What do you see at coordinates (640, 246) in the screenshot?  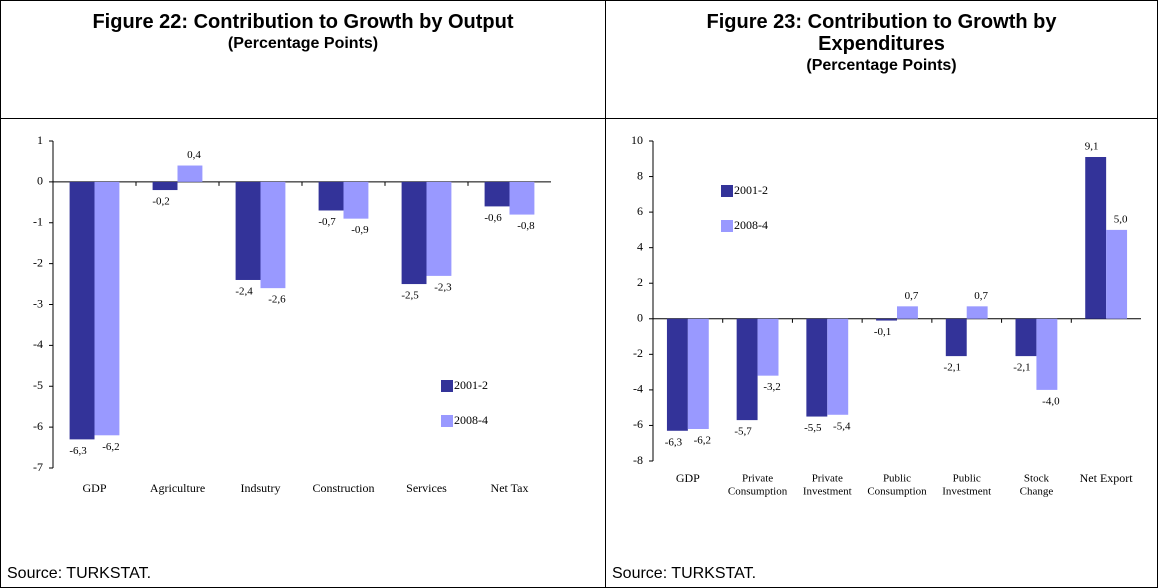 I see `y-tick-label: 4` at bounding box center [640, 246].